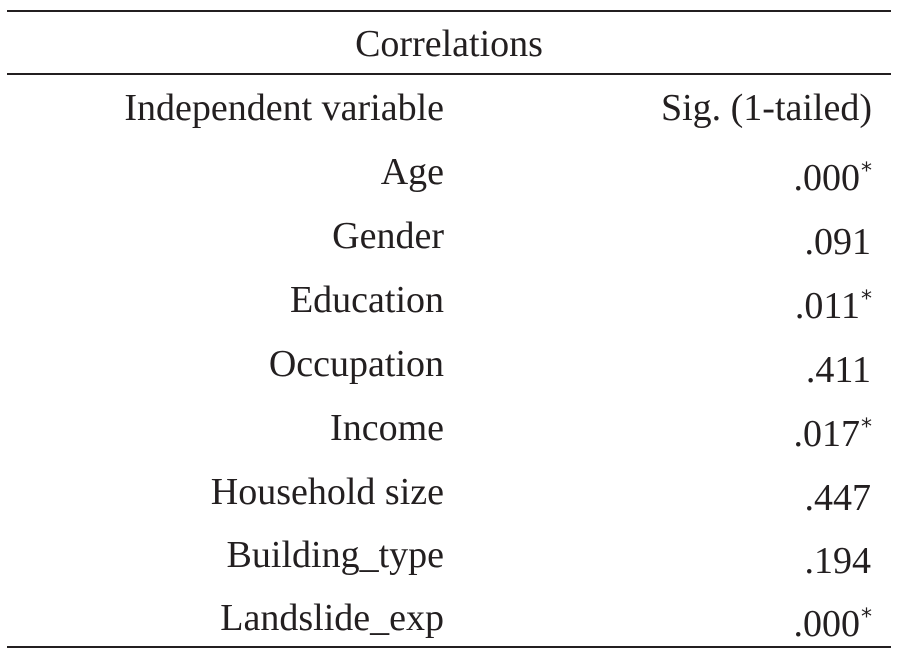 The image size is (899, 657). I want to click on row-variable: Household size, so click(327, 492).